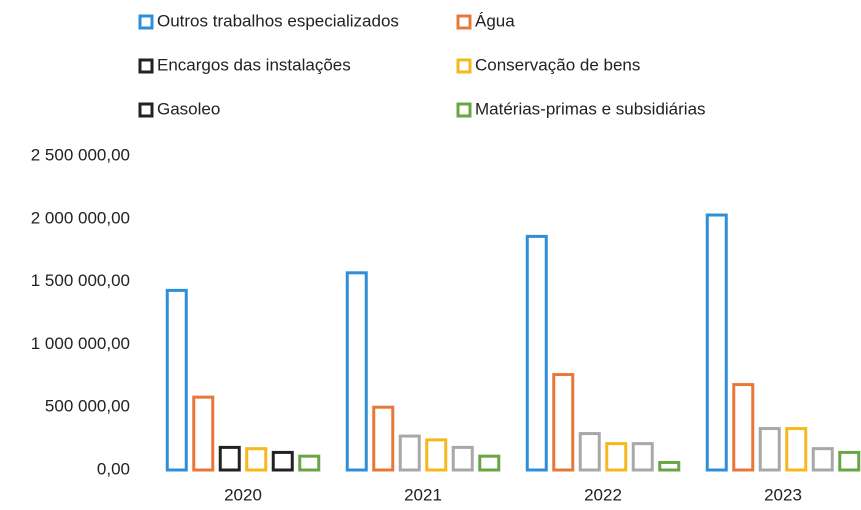 The height and width of the screenshot is (510, 861). What do you see at coordinates (243, 494) in the screenshot?
I see `x-tick-label: 2020` at bounding box center [243, 494].